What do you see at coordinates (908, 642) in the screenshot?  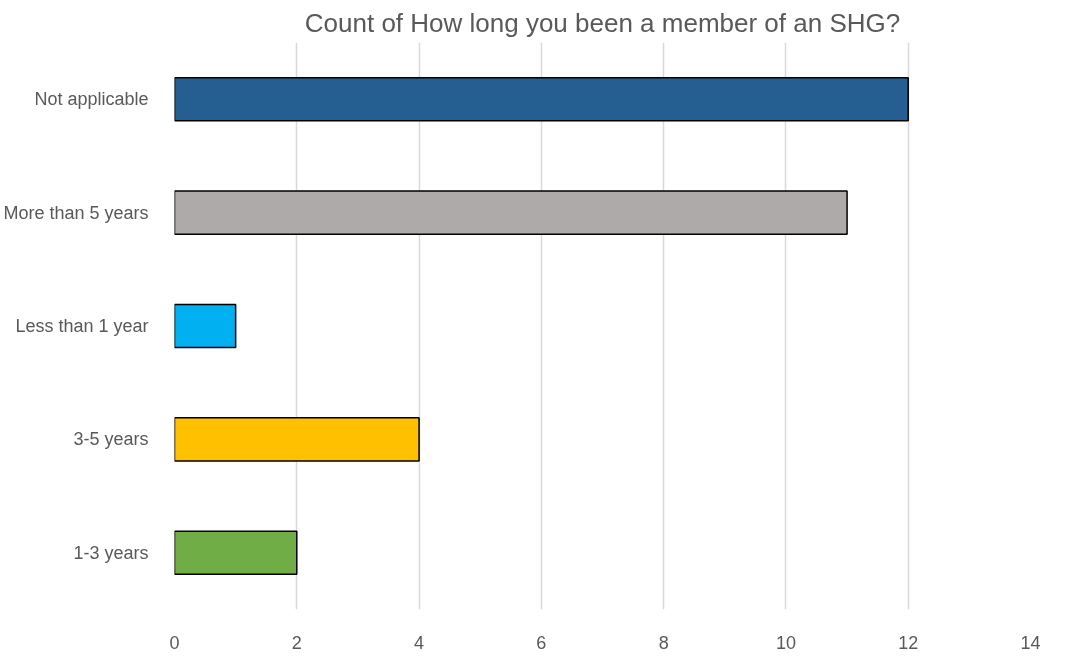 I see `x-tick-label: 12` at bounding box center [908, 642].